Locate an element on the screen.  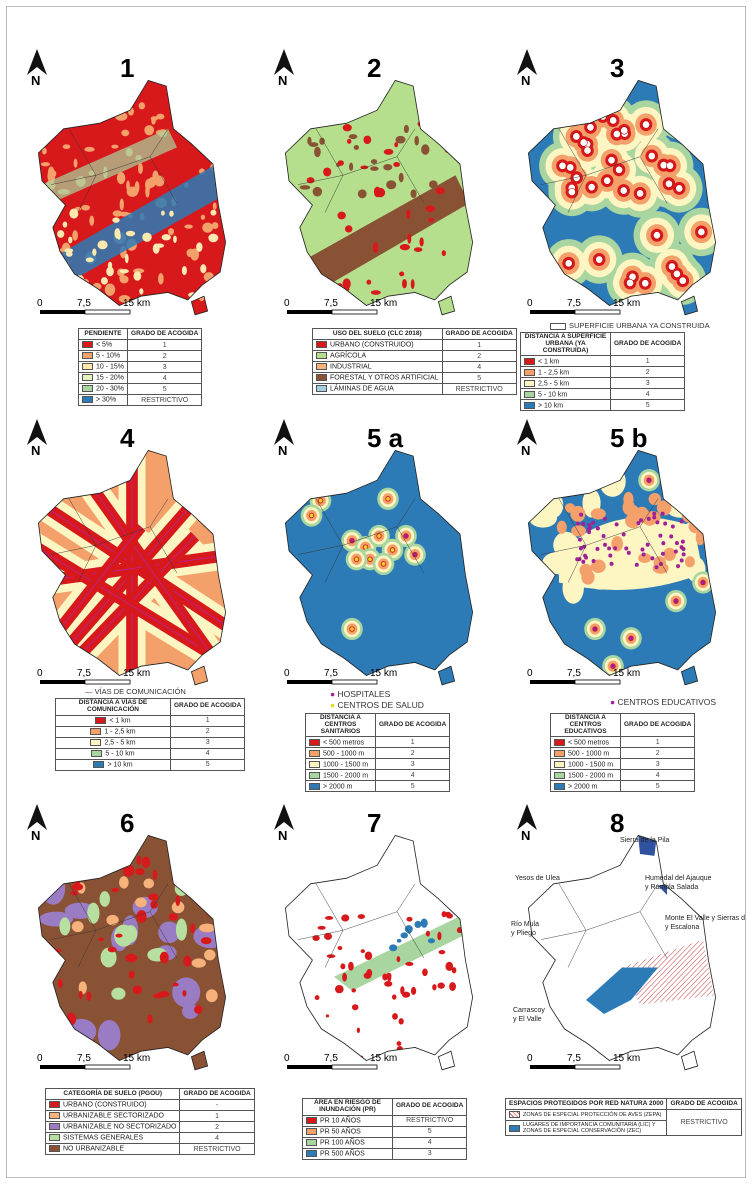
legend-grade: RESTRICTIVO is located at coordinates (479, 389).